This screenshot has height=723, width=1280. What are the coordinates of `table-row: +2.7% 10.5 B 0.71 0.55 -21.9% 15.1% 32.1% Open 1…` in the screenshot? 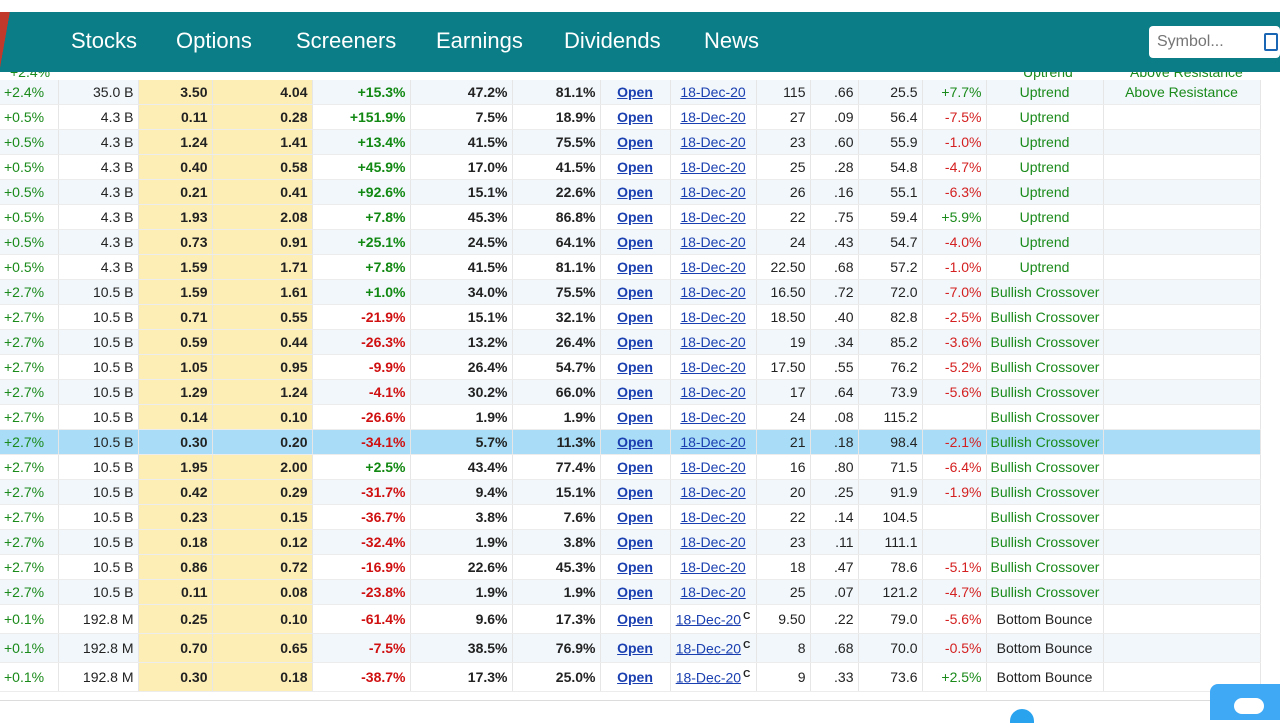 It's located at (630, 317).